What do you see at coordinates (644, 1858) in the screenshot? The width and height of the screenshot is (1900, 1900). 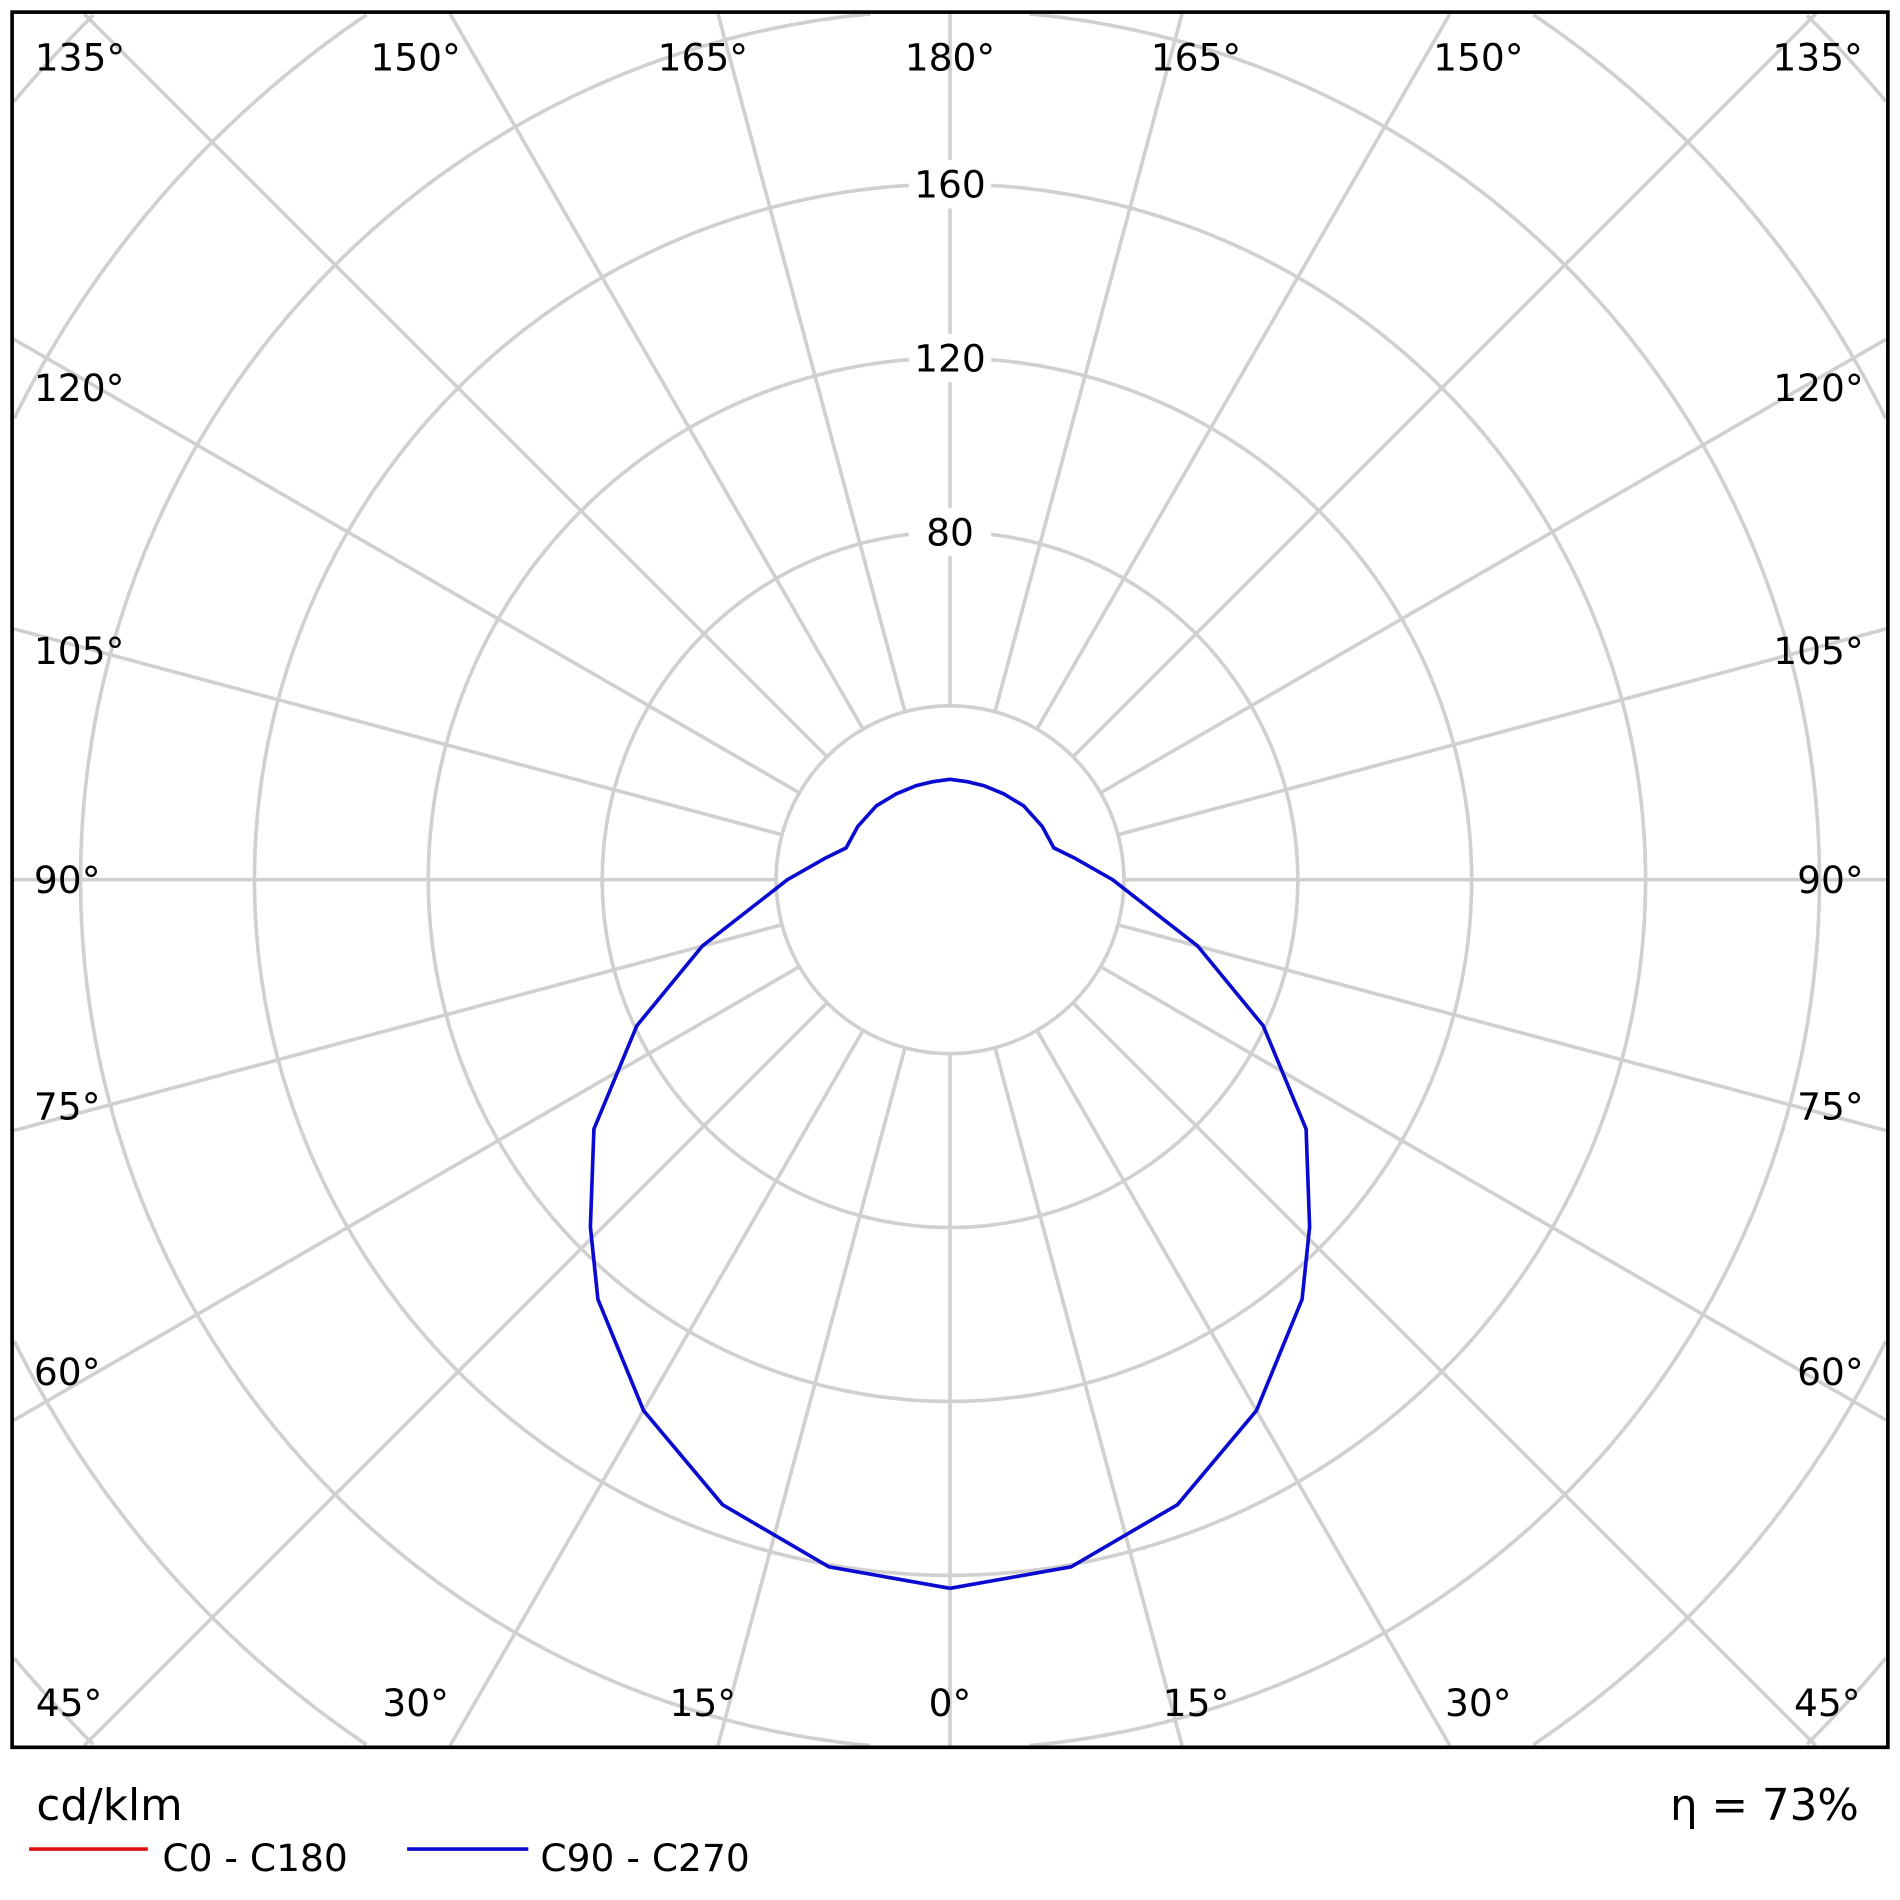 I see `legend-label-c90-c270: C90 - C270` at bounding box center [644, 1858].